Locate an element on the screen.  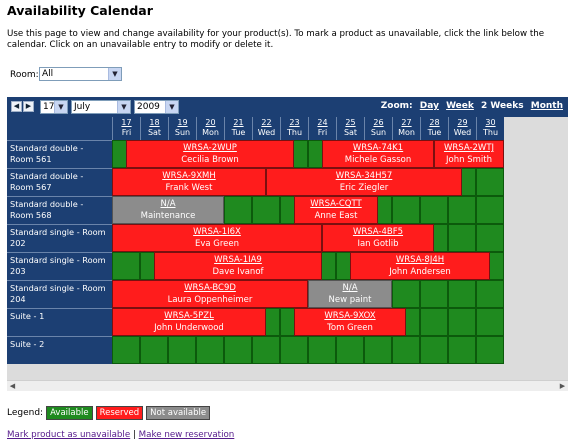
day-number: 18 is located at coordinates (154, 122).